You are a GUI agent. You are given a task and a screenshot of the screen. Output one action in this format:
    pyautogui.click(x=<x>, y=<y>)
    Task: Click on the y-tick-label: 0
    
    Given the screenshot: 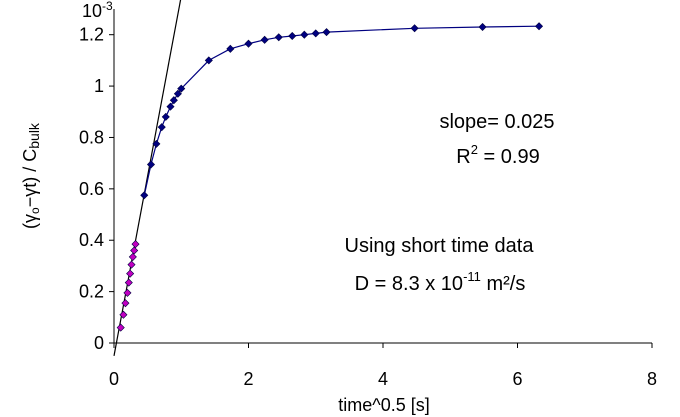 What is the action you would take?
    pyautogui.click(x=99, y=343)
    